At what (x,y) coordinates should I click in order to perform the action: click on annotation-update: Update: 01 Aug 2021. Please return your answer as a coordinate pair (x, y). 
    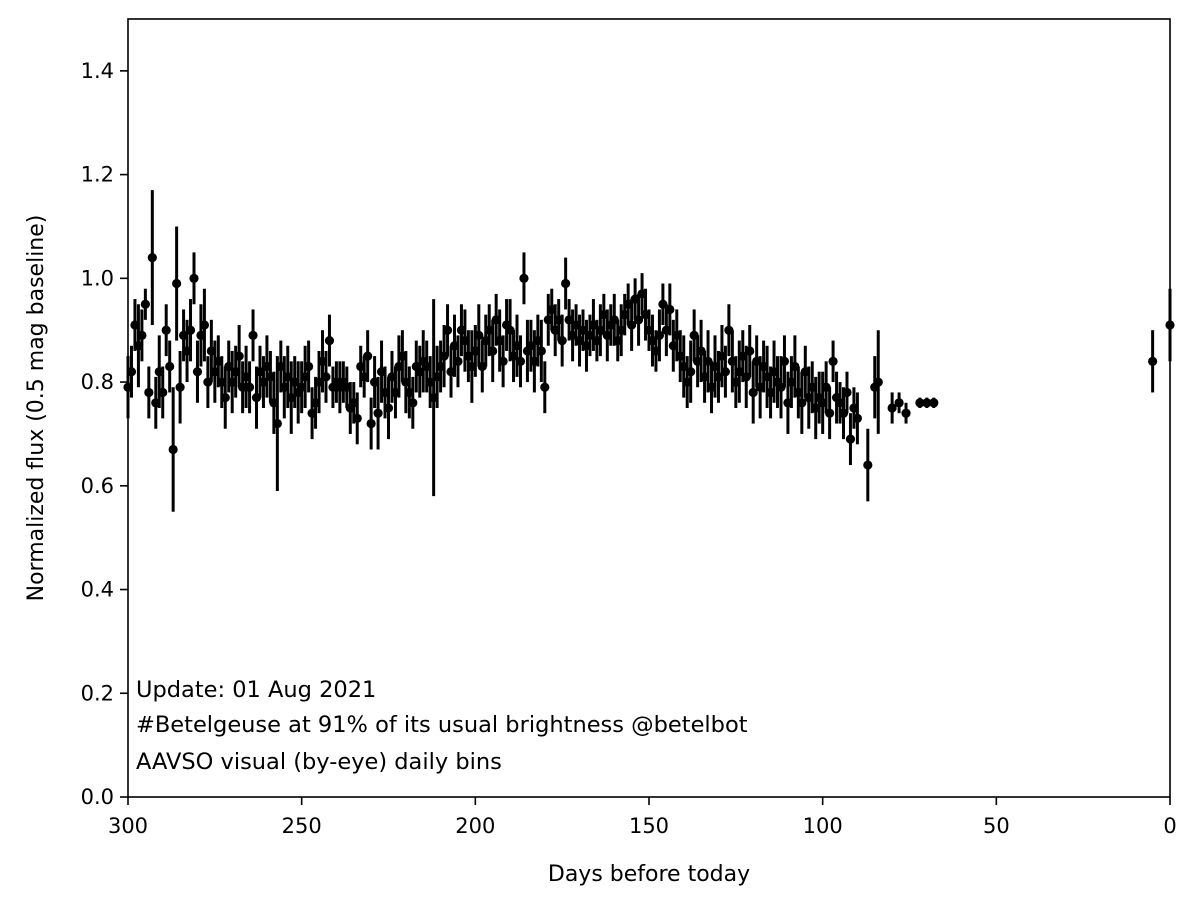
    Looking at the image, I should click on (256, 690).